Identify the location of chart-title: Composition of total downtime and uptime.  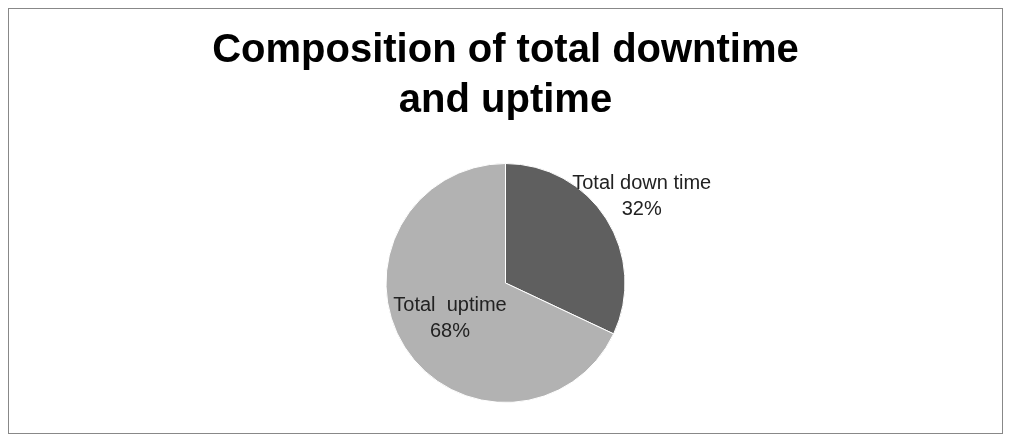
(505, 73).